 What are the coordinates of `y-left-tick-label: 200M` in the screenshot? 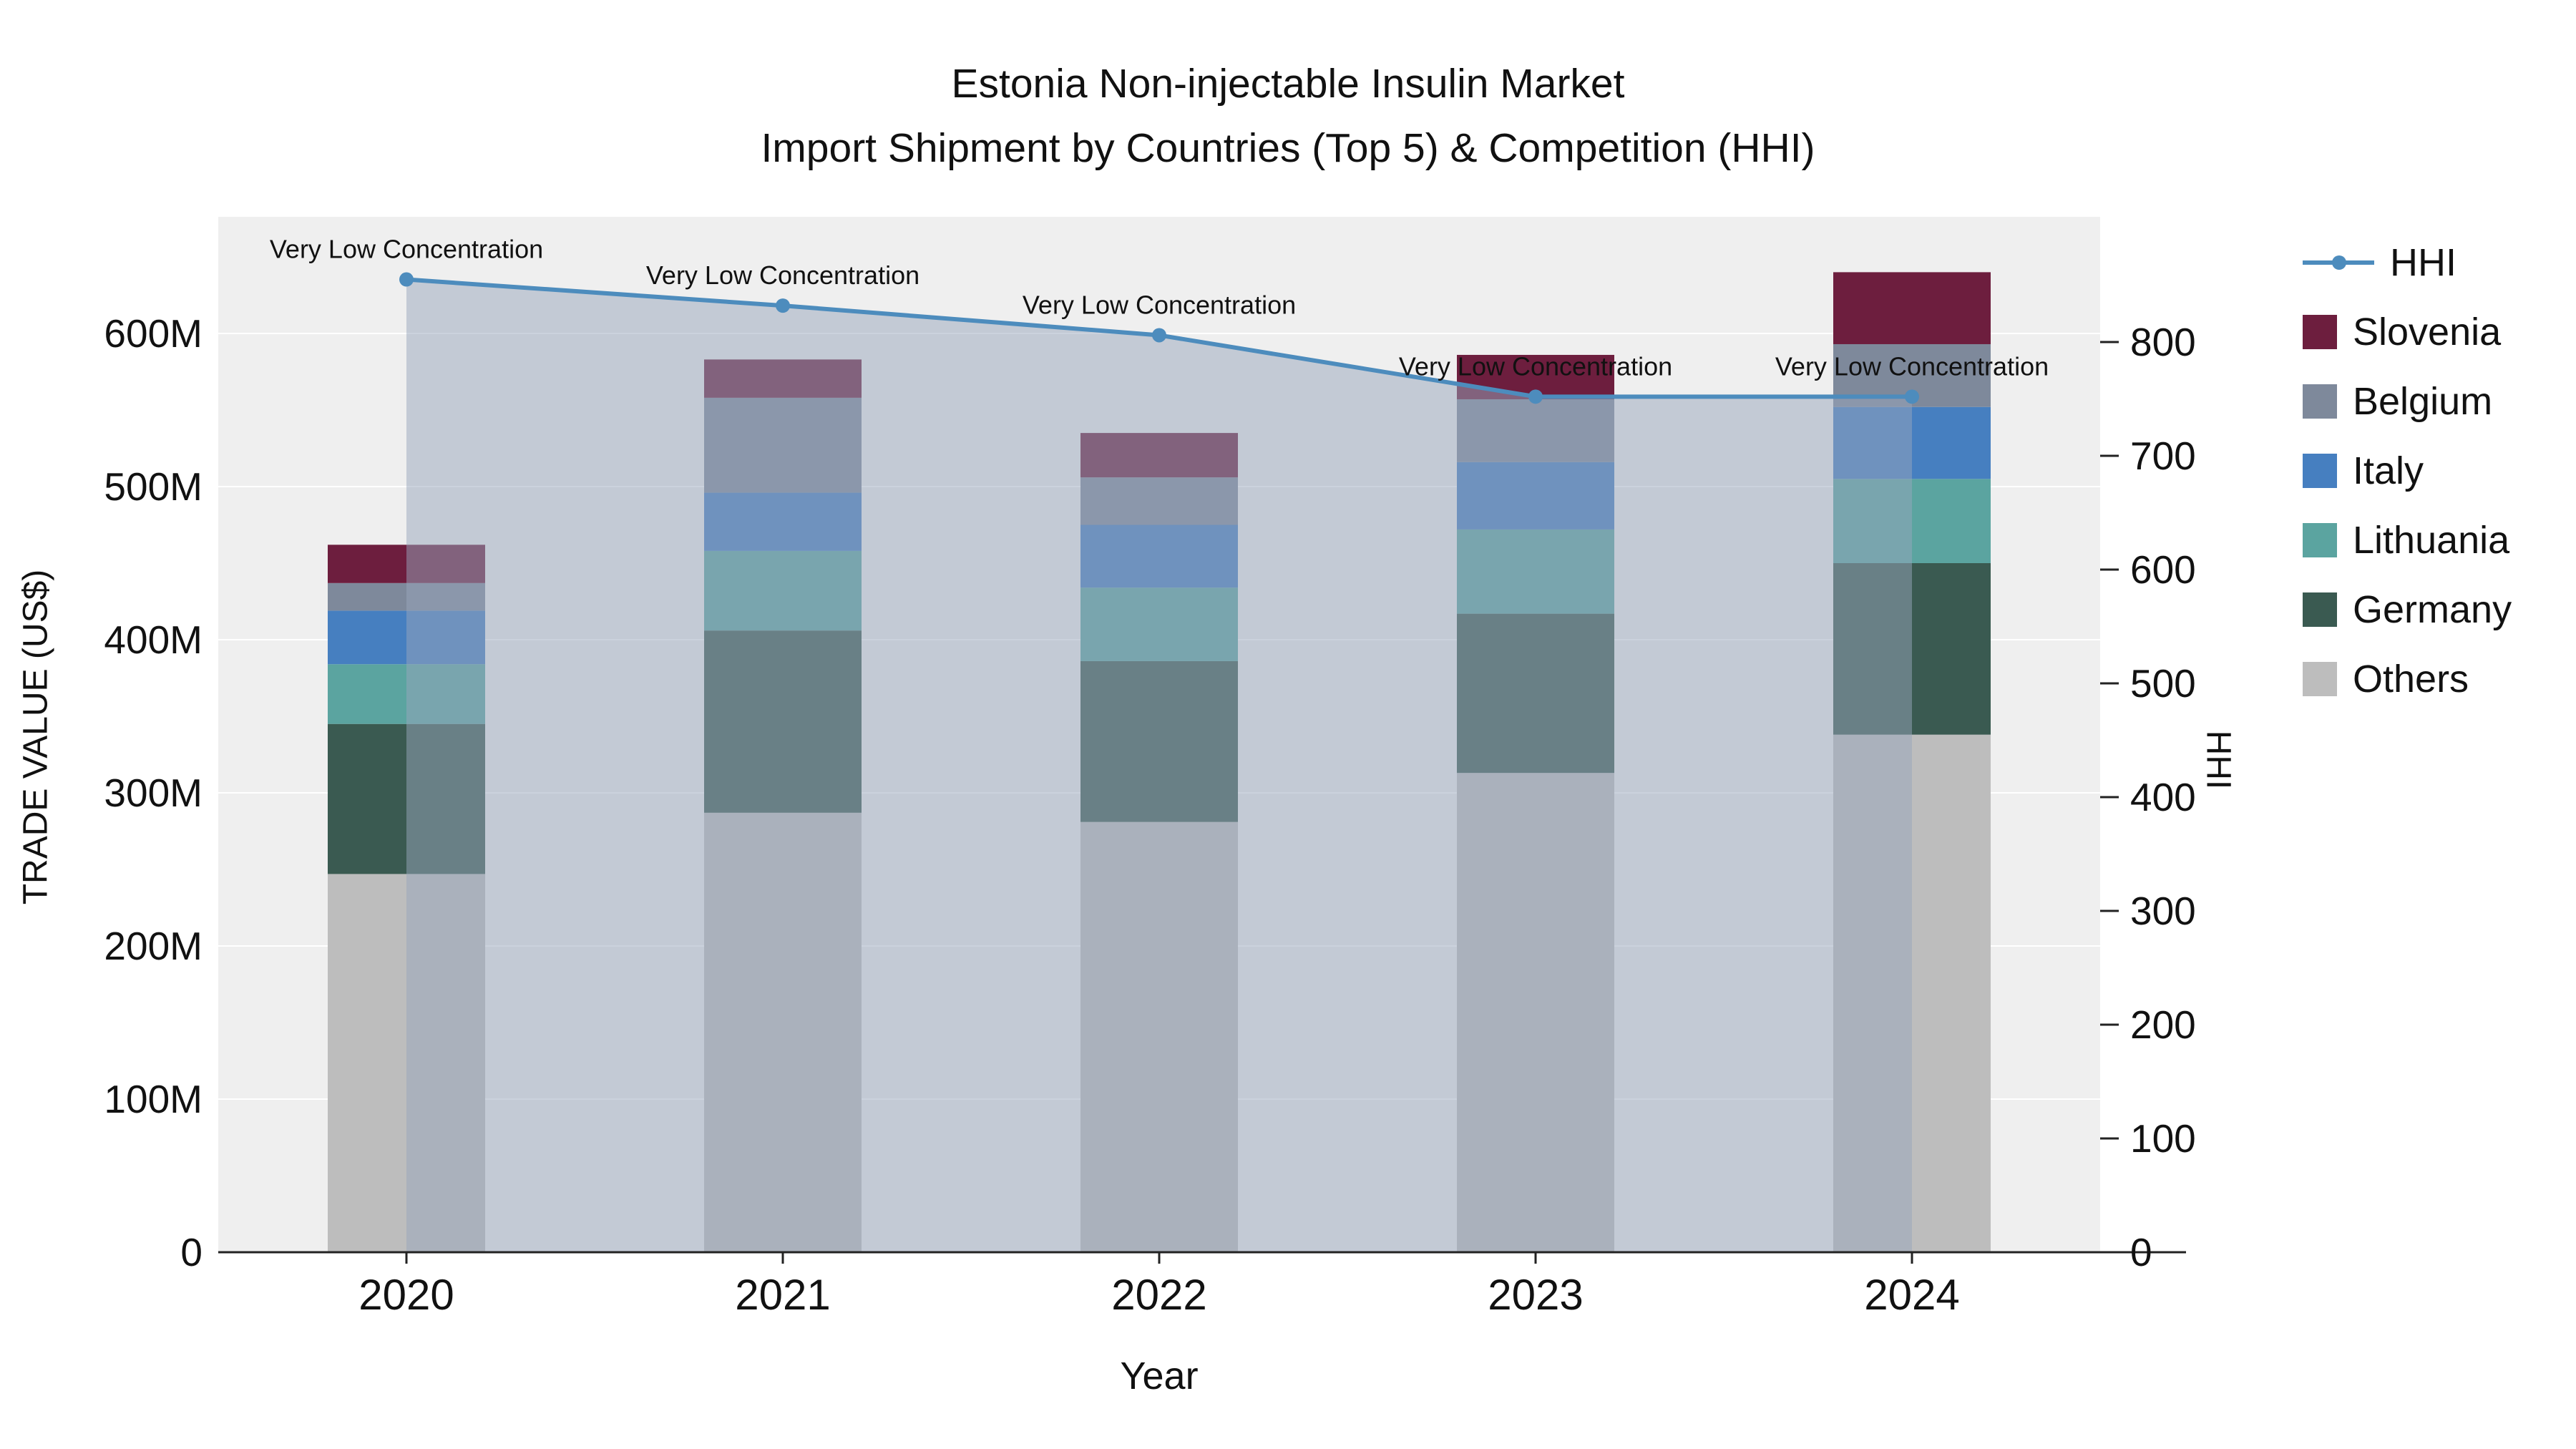 It's located at (153, 946).